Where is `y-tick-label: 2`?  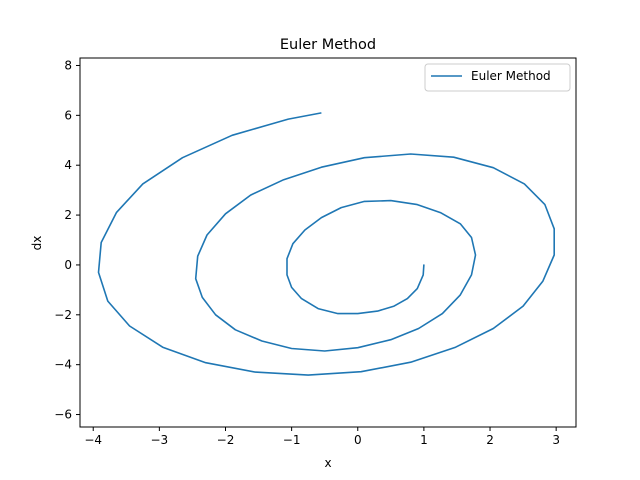 y-tick-label: 2 is located at coordinates (68, 215).